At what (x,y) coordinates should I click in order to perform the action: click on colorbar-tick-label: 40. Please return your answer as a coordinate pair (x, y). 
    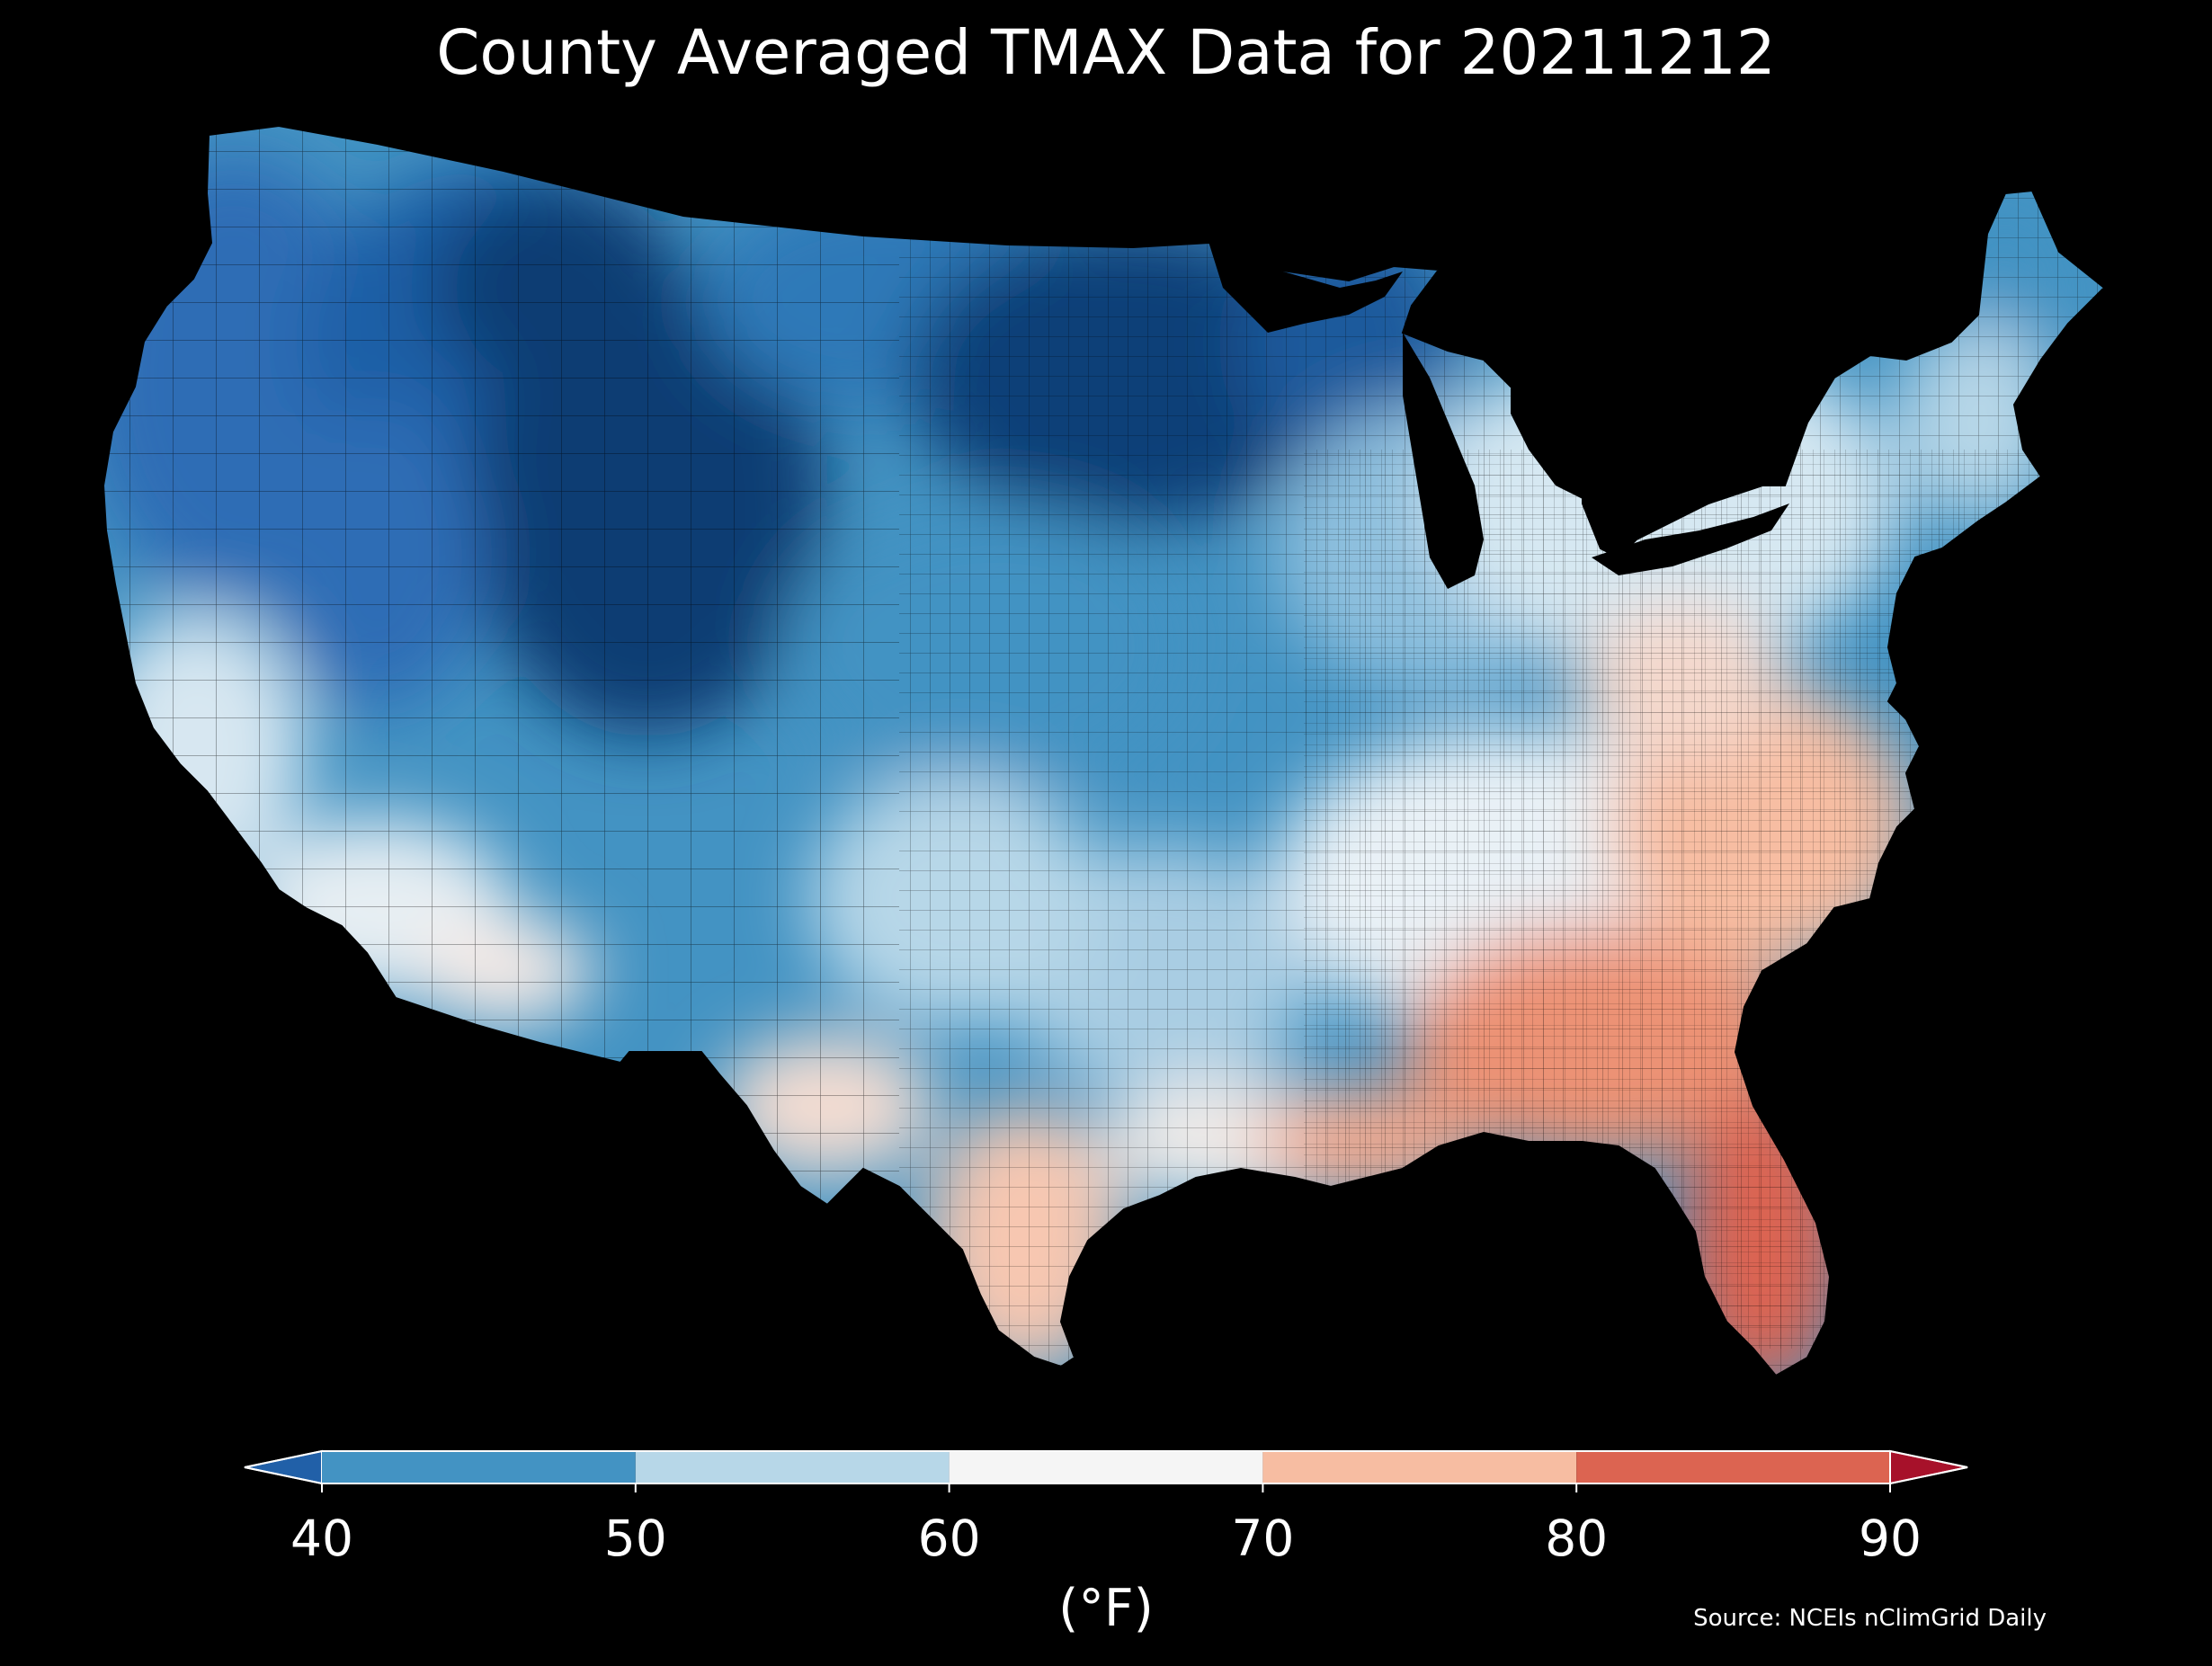
    Looking at the image, I should click on (321, 1538).